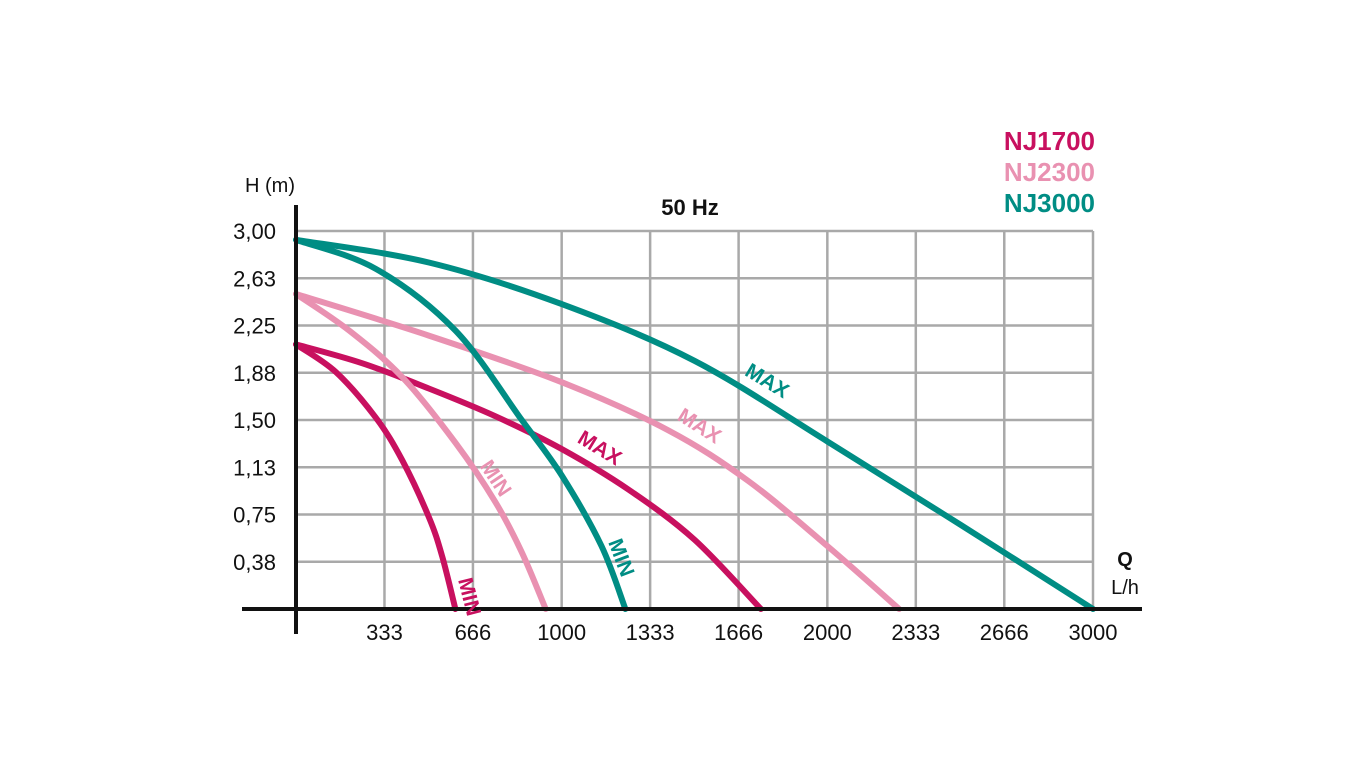 This screenshot has height=768, width=1366. I want to click on curve-label-nj1700-max: MAX, so click(600, 448).